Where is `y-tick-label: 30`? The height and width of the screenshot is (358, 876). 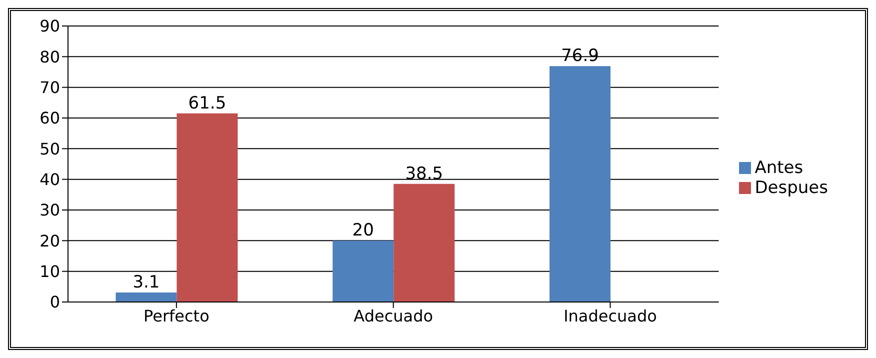 y-tick-label: 30 is located at coordinates (50, 210).